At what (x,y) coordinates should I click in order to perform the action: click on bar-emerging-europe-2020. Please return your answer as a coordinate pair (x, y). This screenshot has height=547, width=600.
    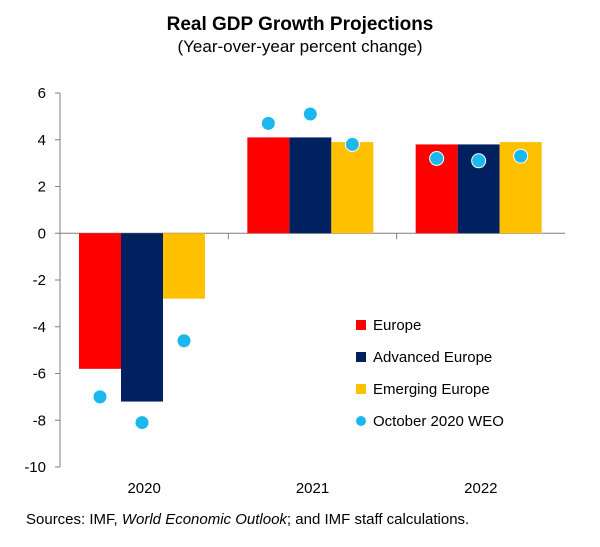
    Looking at the image, I should click on (184, 266).